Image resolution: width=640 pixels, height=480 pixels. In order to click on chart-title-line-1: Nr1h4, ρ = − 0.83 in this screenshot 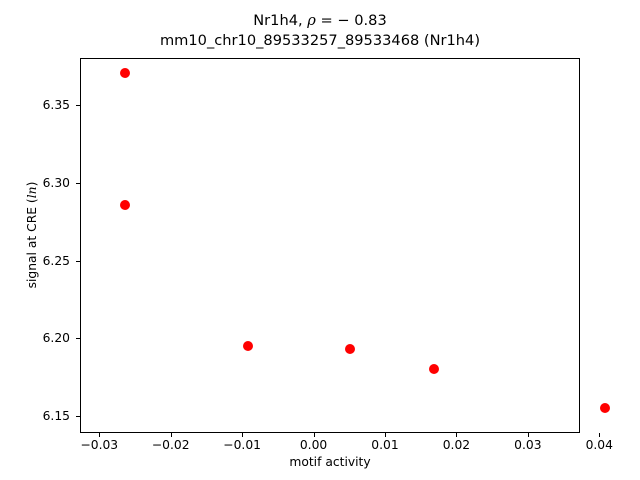, I will do `click(320, 21)`.